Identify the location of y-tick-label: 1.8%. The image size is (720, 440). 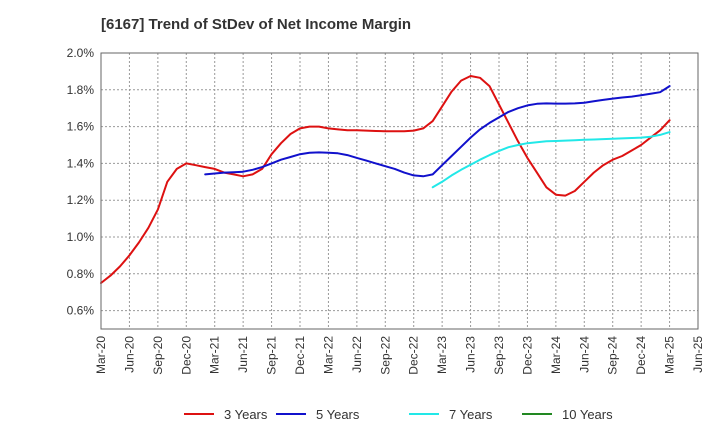
(81, 90).